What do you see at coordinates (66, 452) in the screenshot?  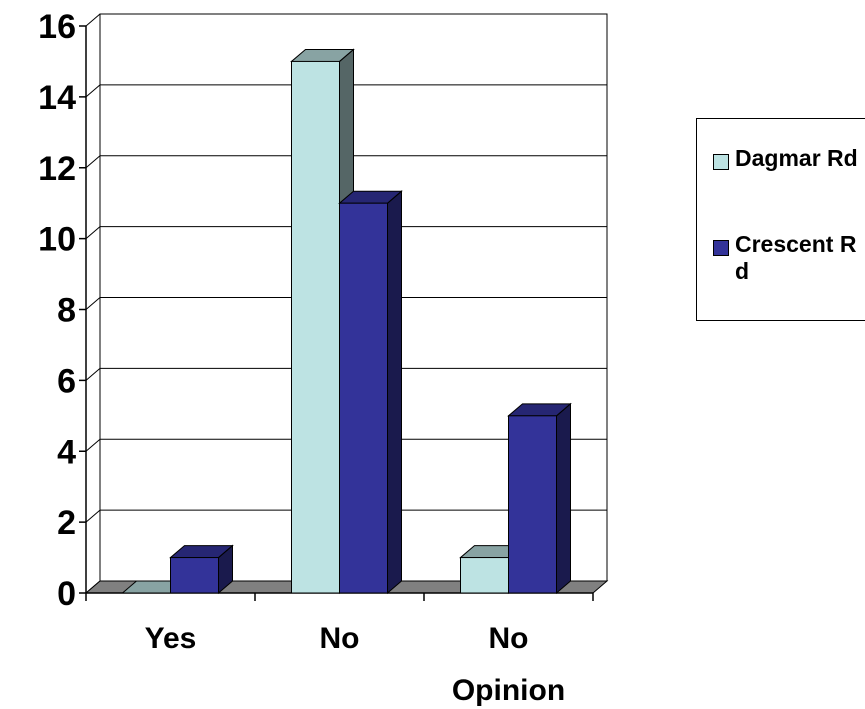 I see `y-tick-label-4: 4` at bounding box center [66, 452].